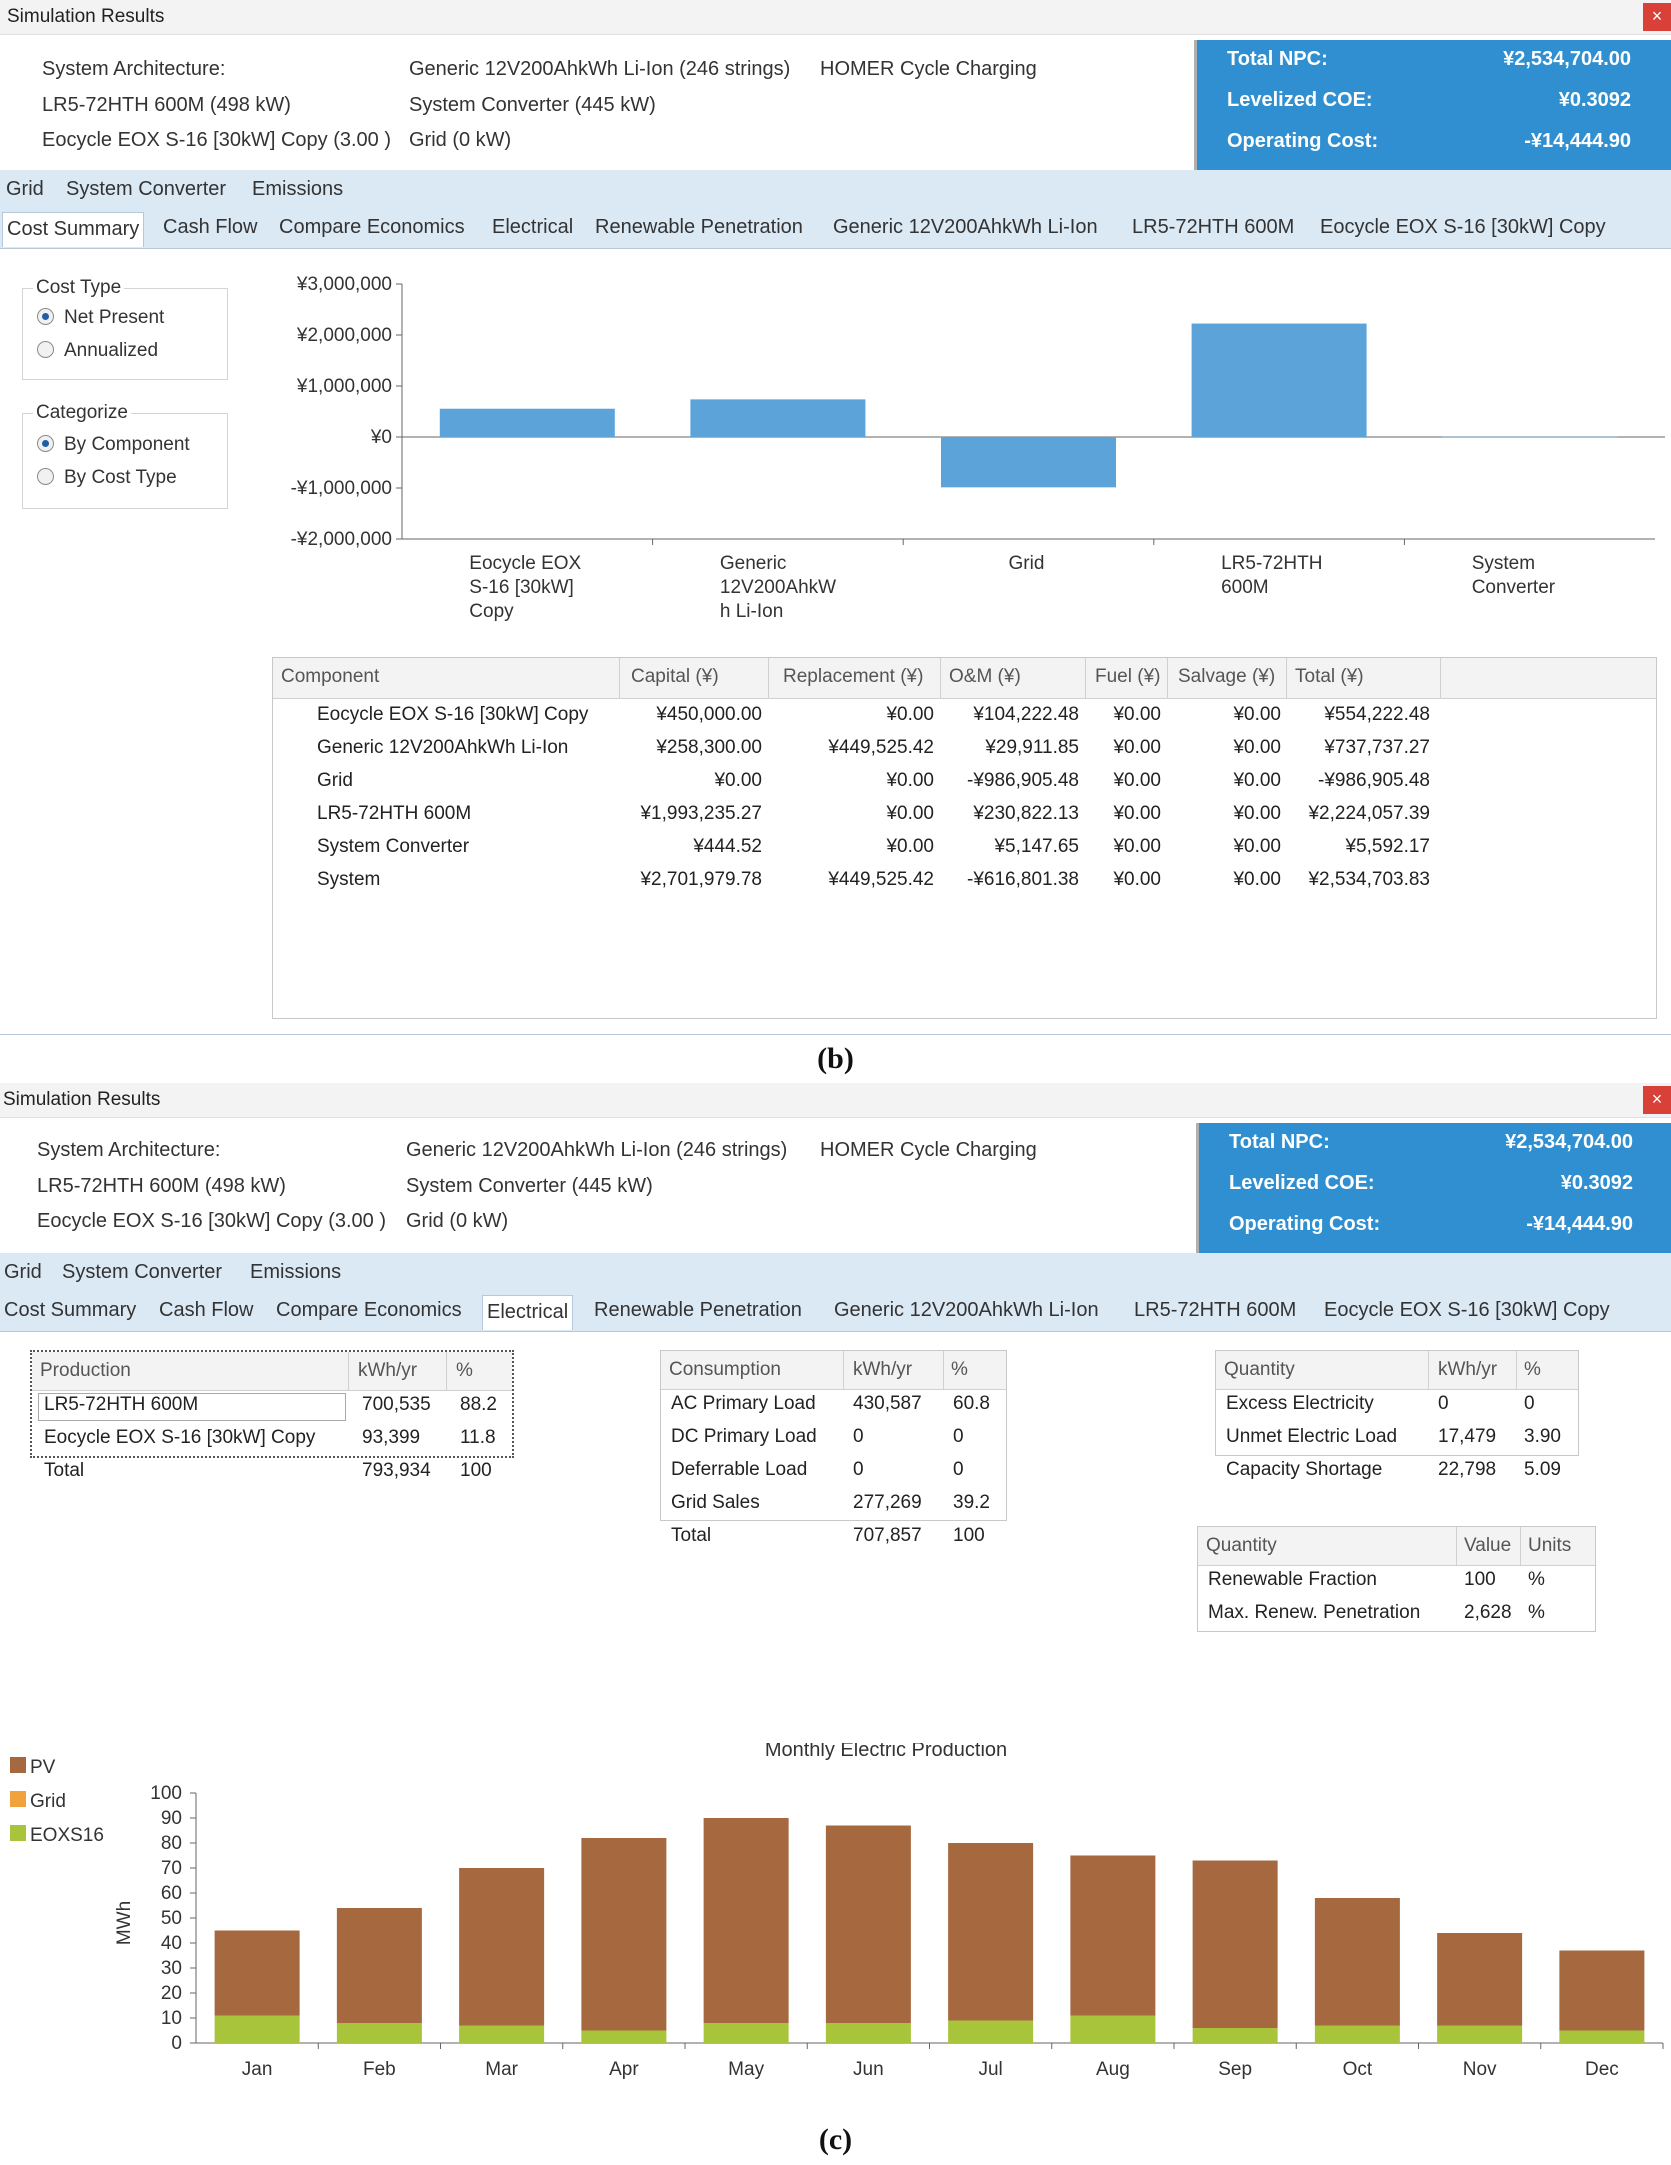 The image size is (1671, 2165). What do you see at coordinates (100, 318) in the screenshot?
I see `radio-net-present: Net Present` at bounding box center [100, 318].